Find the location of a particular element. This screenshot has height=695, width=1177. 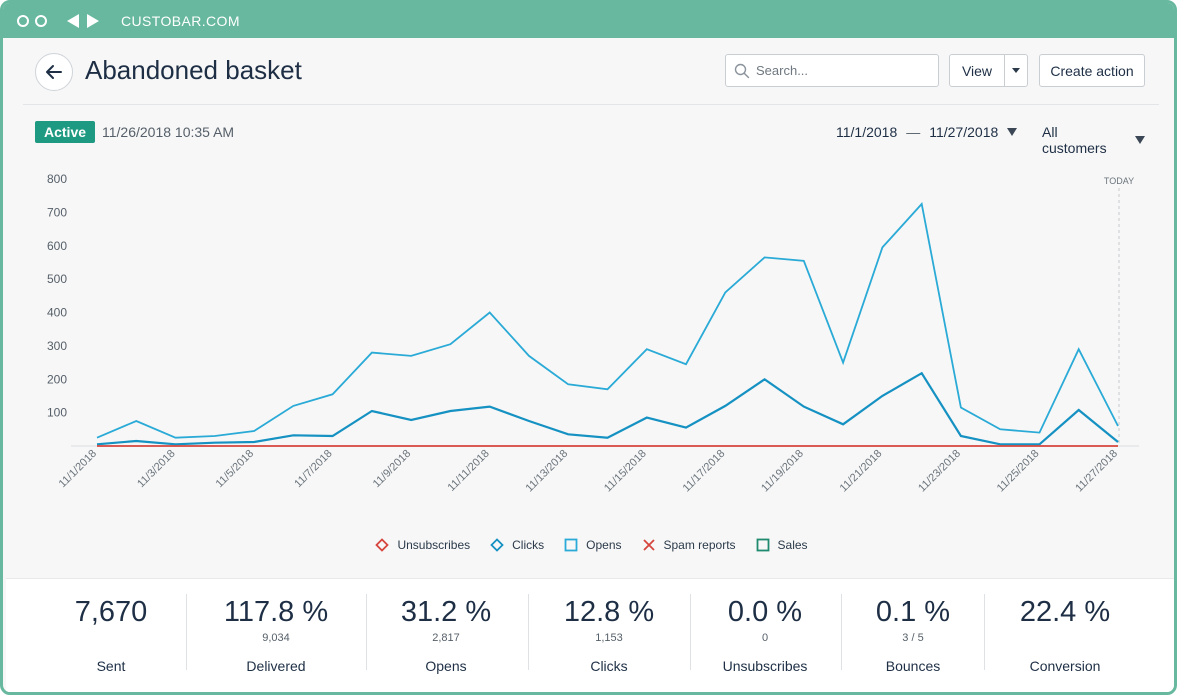

search-box is located at coordinates (832, 70).